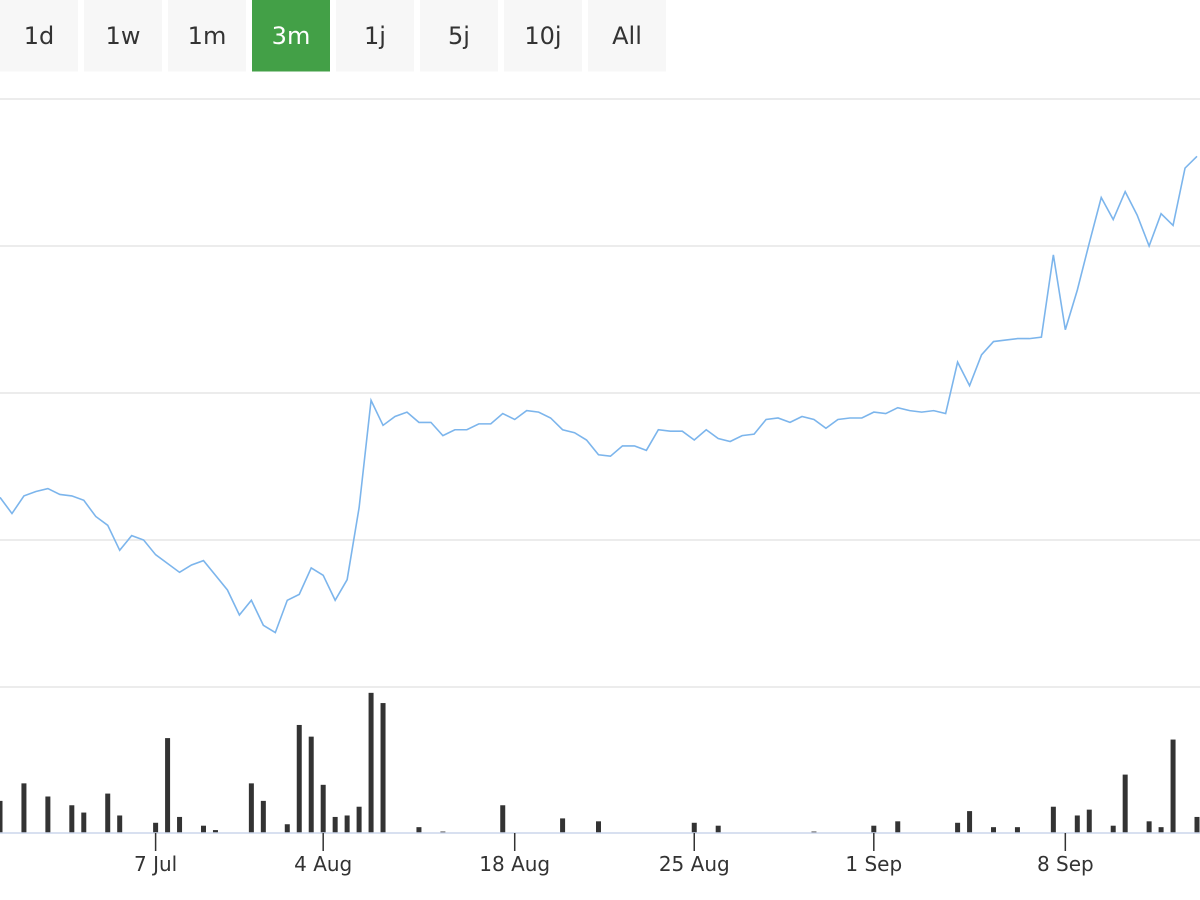 The height and width of the screenshot is (900, 1200). What do you see at coordinates (543, 36) in the screenshot?
I see `range-button: 10j` at bounding box center [543, 36].